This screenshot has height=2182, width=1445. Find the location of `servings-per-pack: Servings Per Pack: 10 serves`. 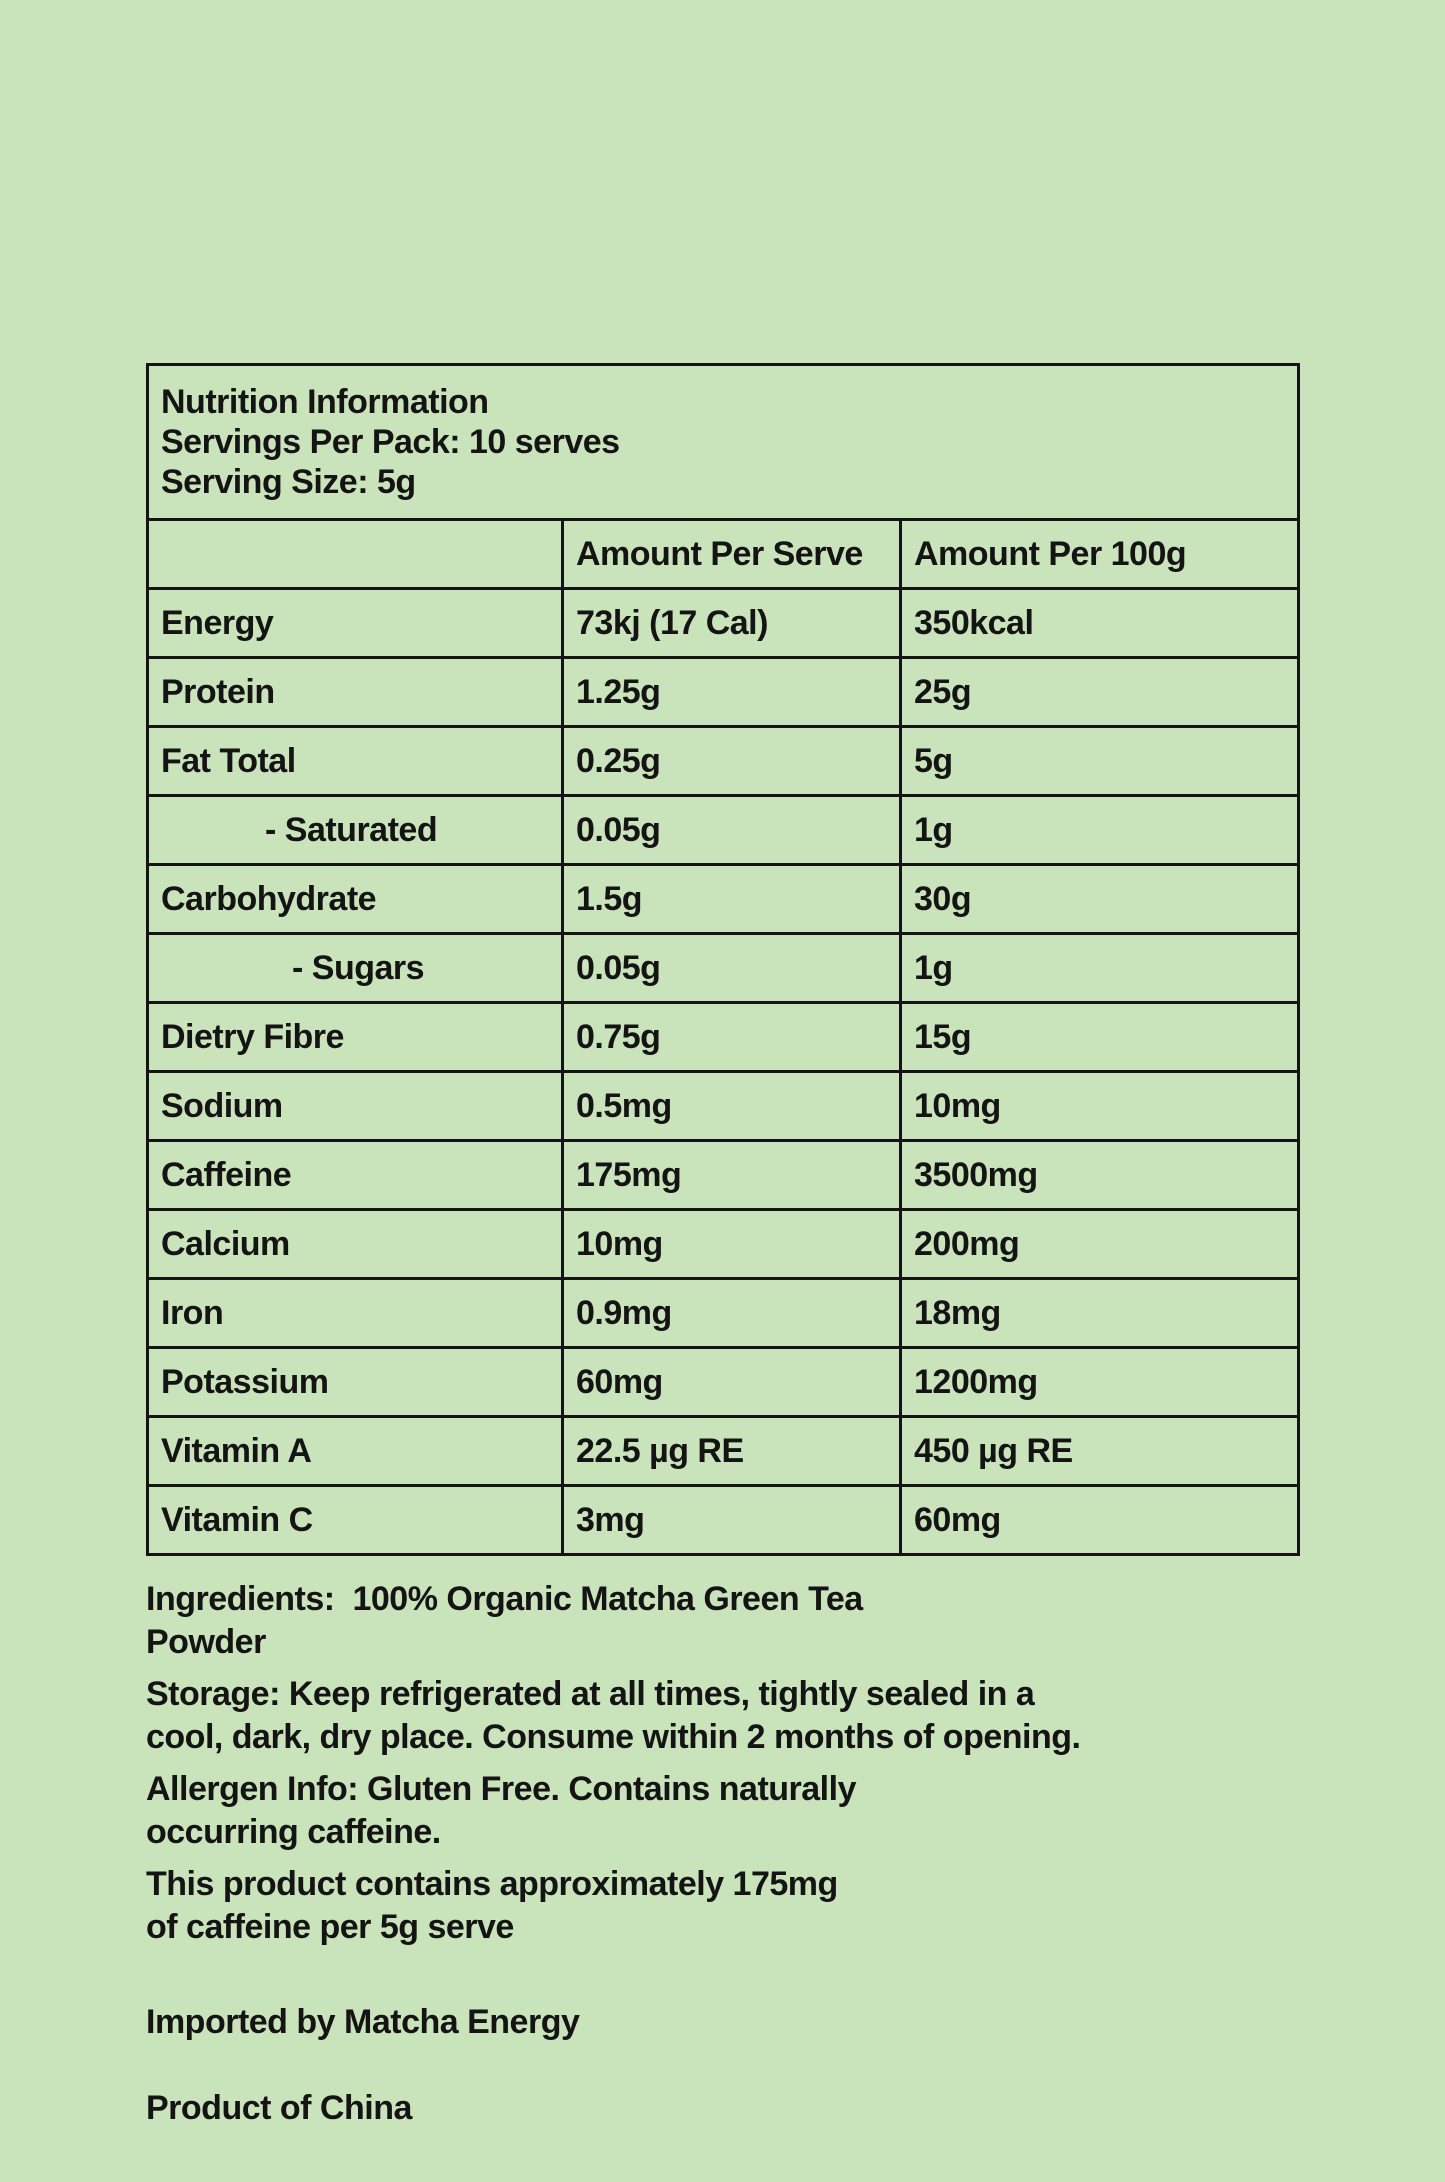

servings-per-pack: Servings Per Pack: 10 serves is located at coordinates (390, 442).